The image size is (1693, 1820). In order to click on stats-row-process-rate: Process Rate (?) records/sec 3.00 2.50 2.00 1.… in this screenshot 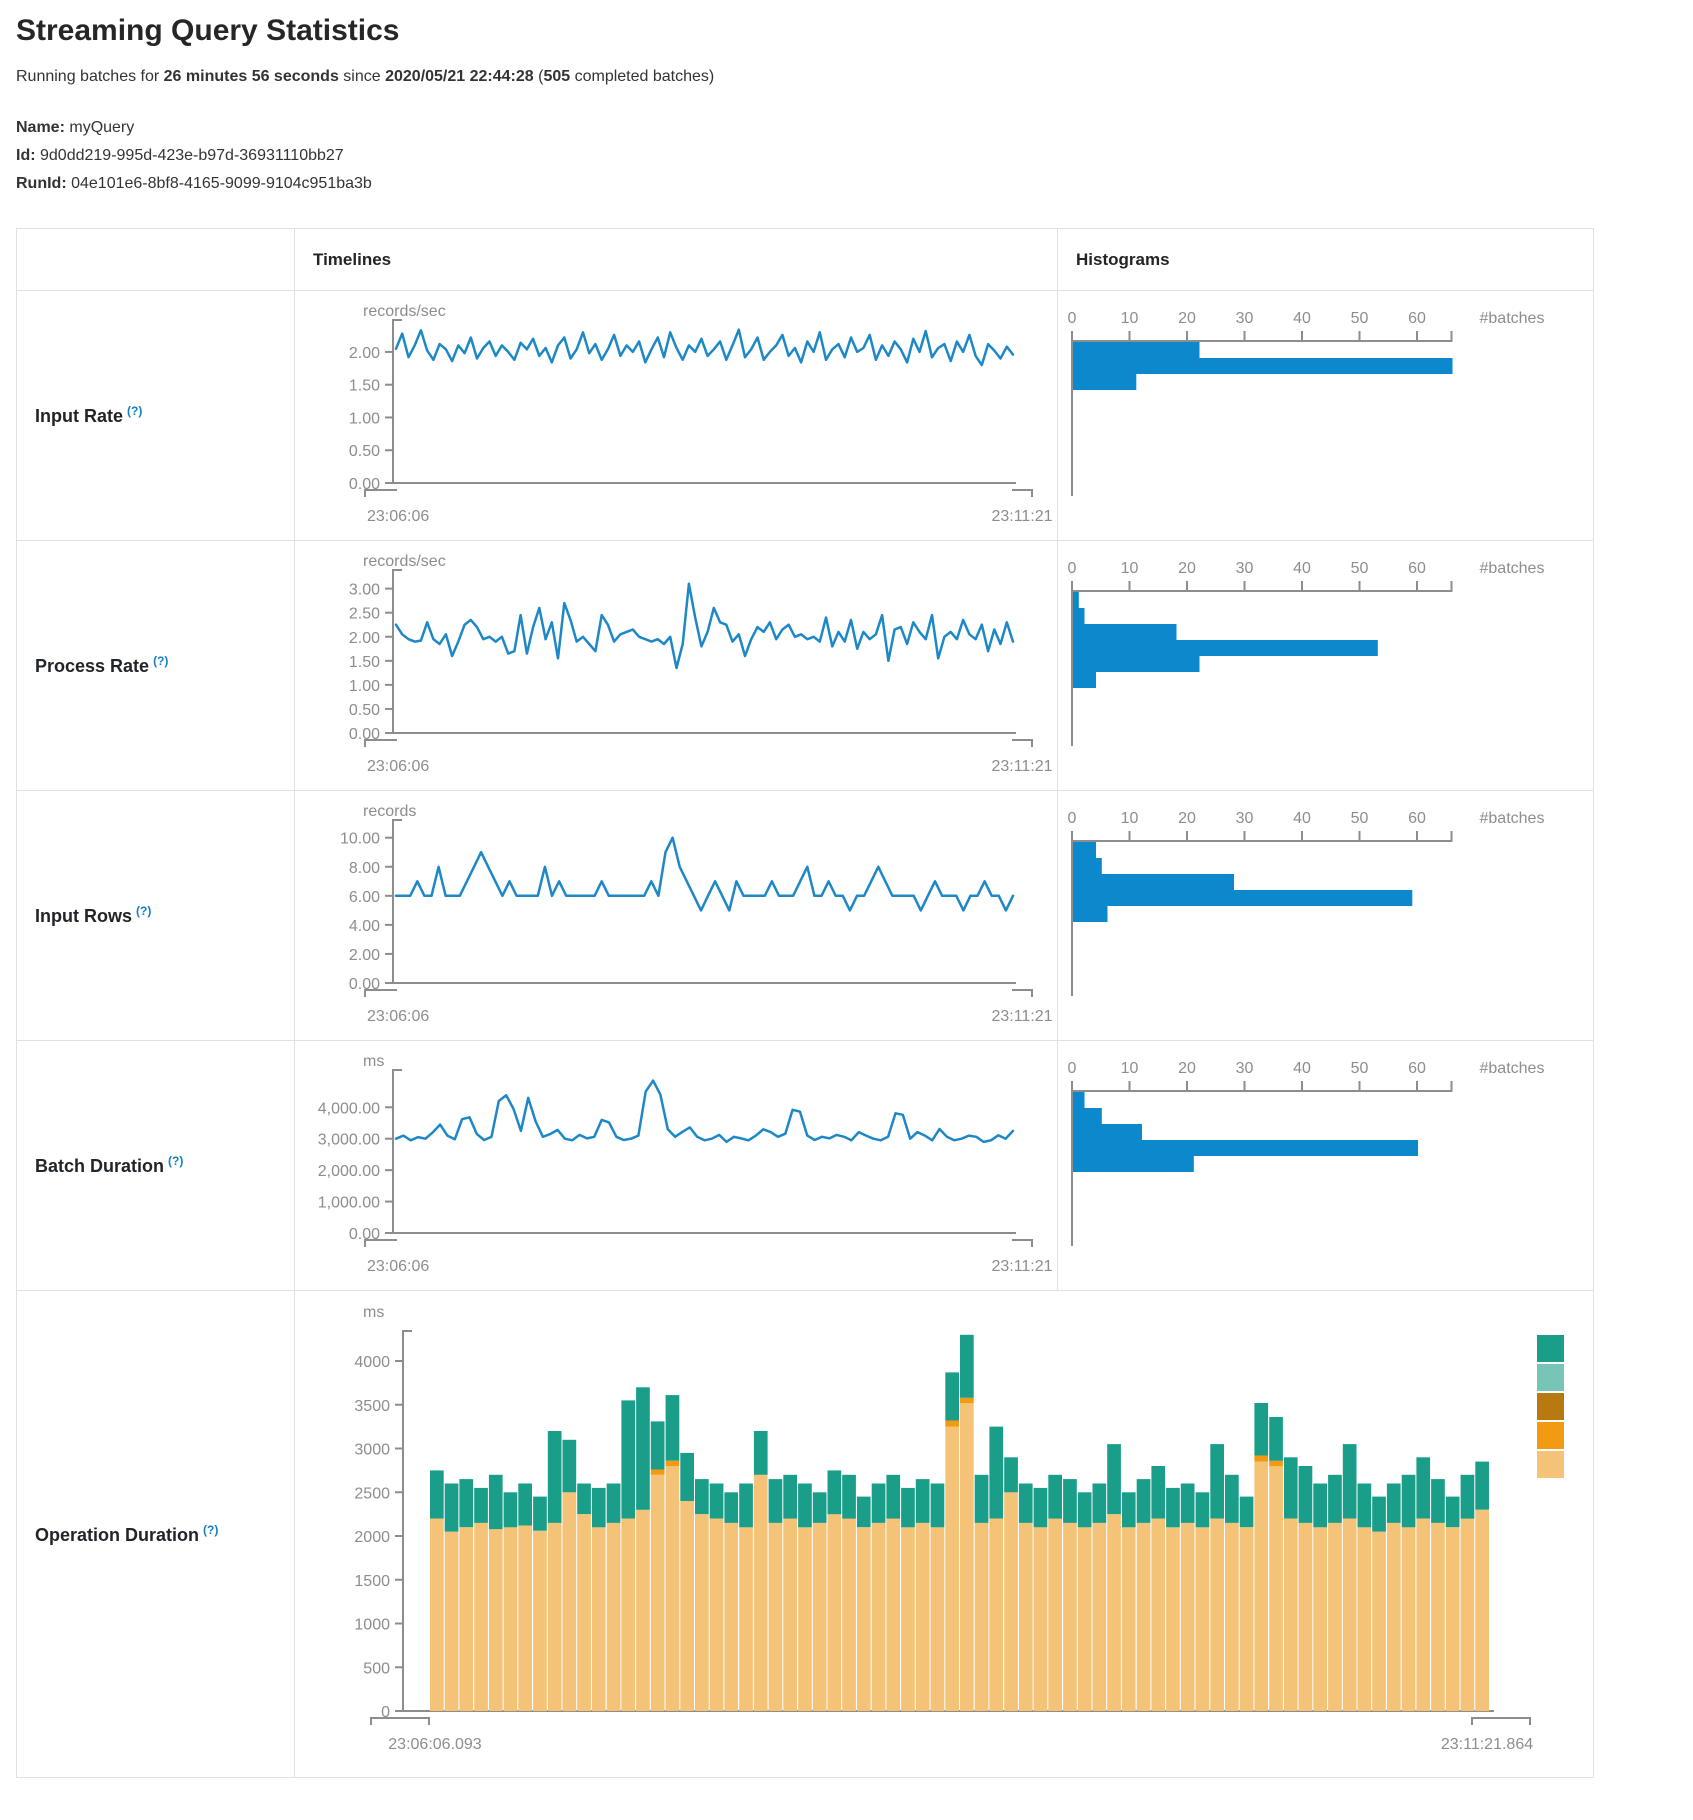, I will do `click(805, 665)`.